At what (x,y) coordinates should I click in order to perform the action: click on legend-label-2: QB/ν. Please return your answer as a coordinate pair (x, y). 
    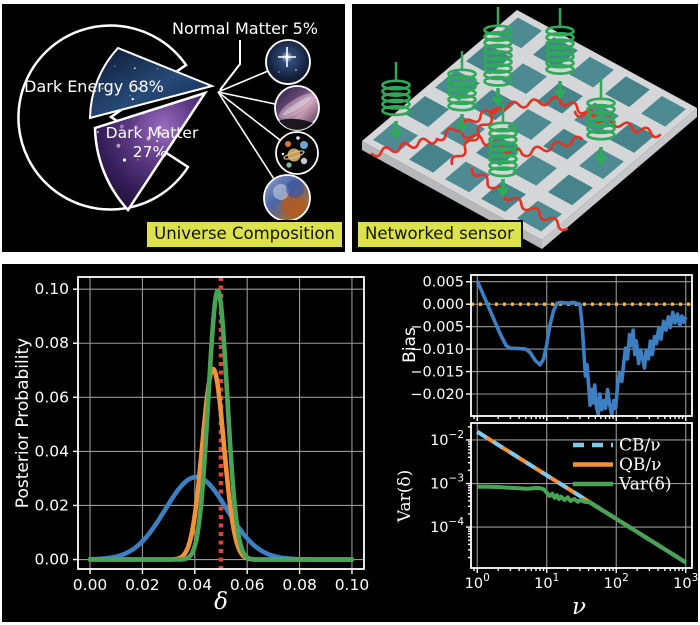
    Looking at the image, I should click on (640, 465).